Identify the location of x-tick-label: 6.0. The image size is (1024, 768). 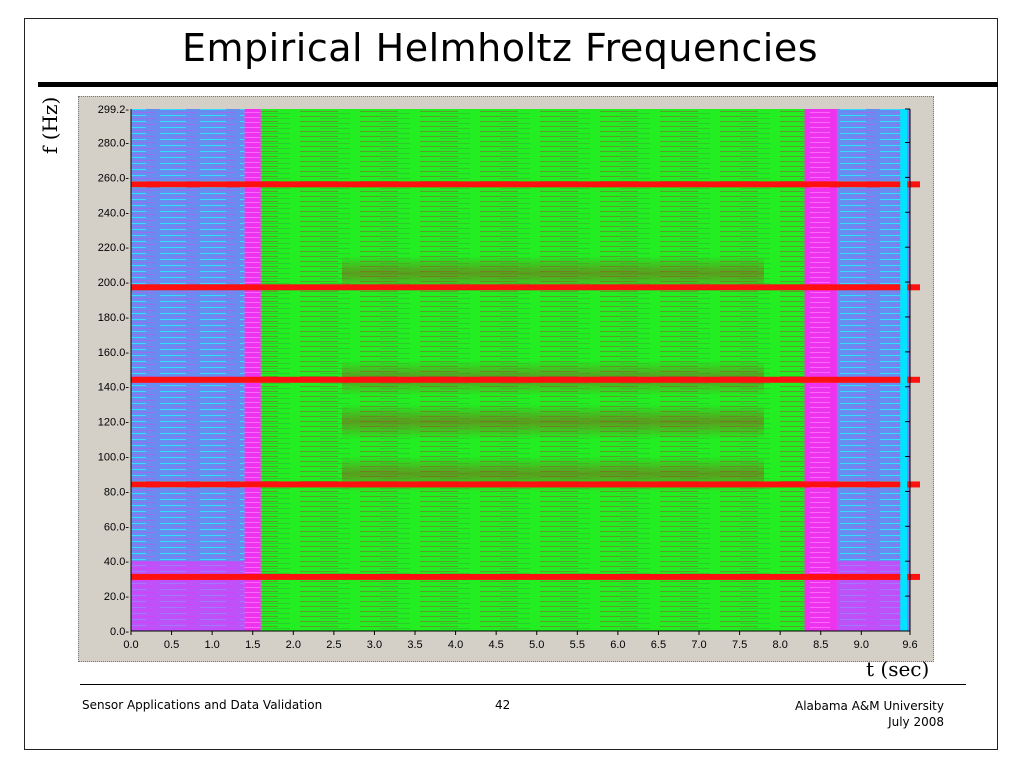
(617, 645).